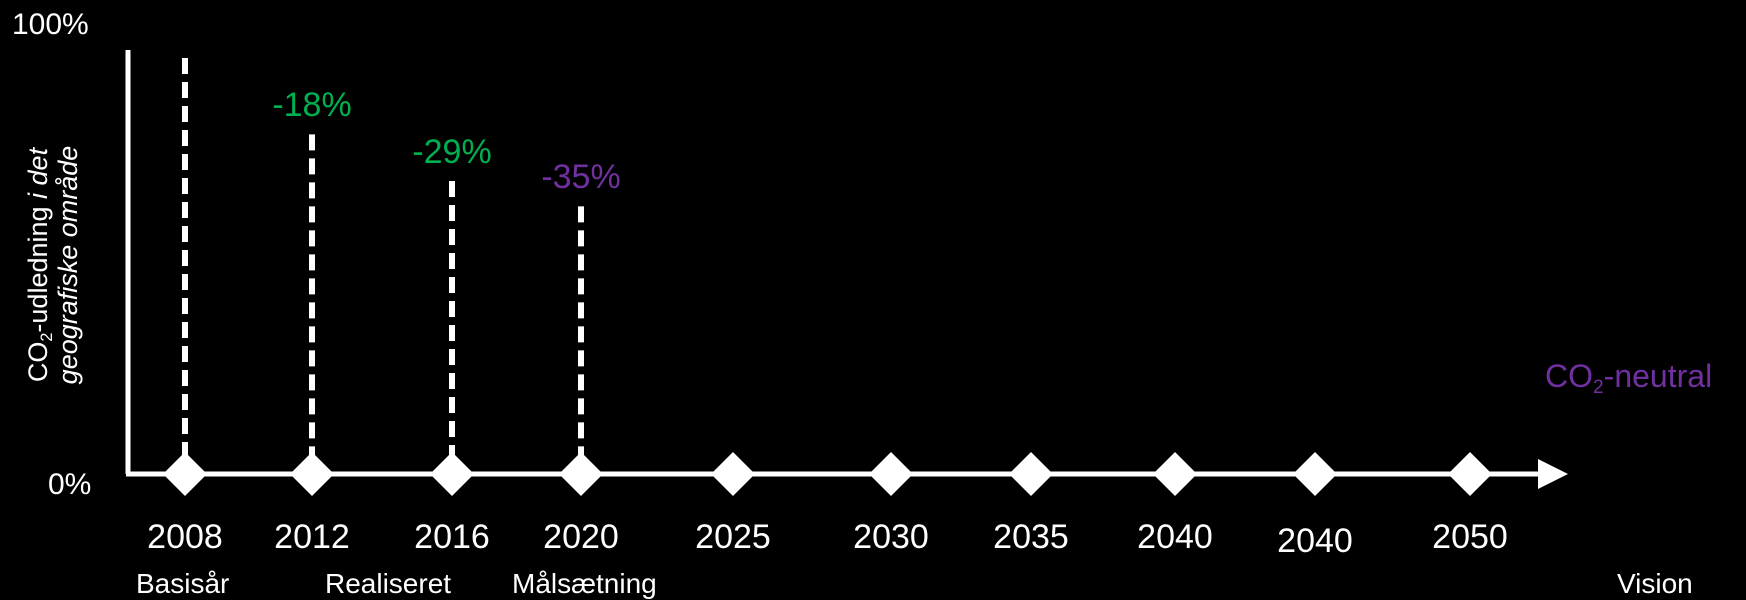 The height and width of the screenshot is (600, 1746). What do you see at coordinates (733, 537) in the screenshot?
I see `x-tick-label: 2025` at bounding box center [733, 537].